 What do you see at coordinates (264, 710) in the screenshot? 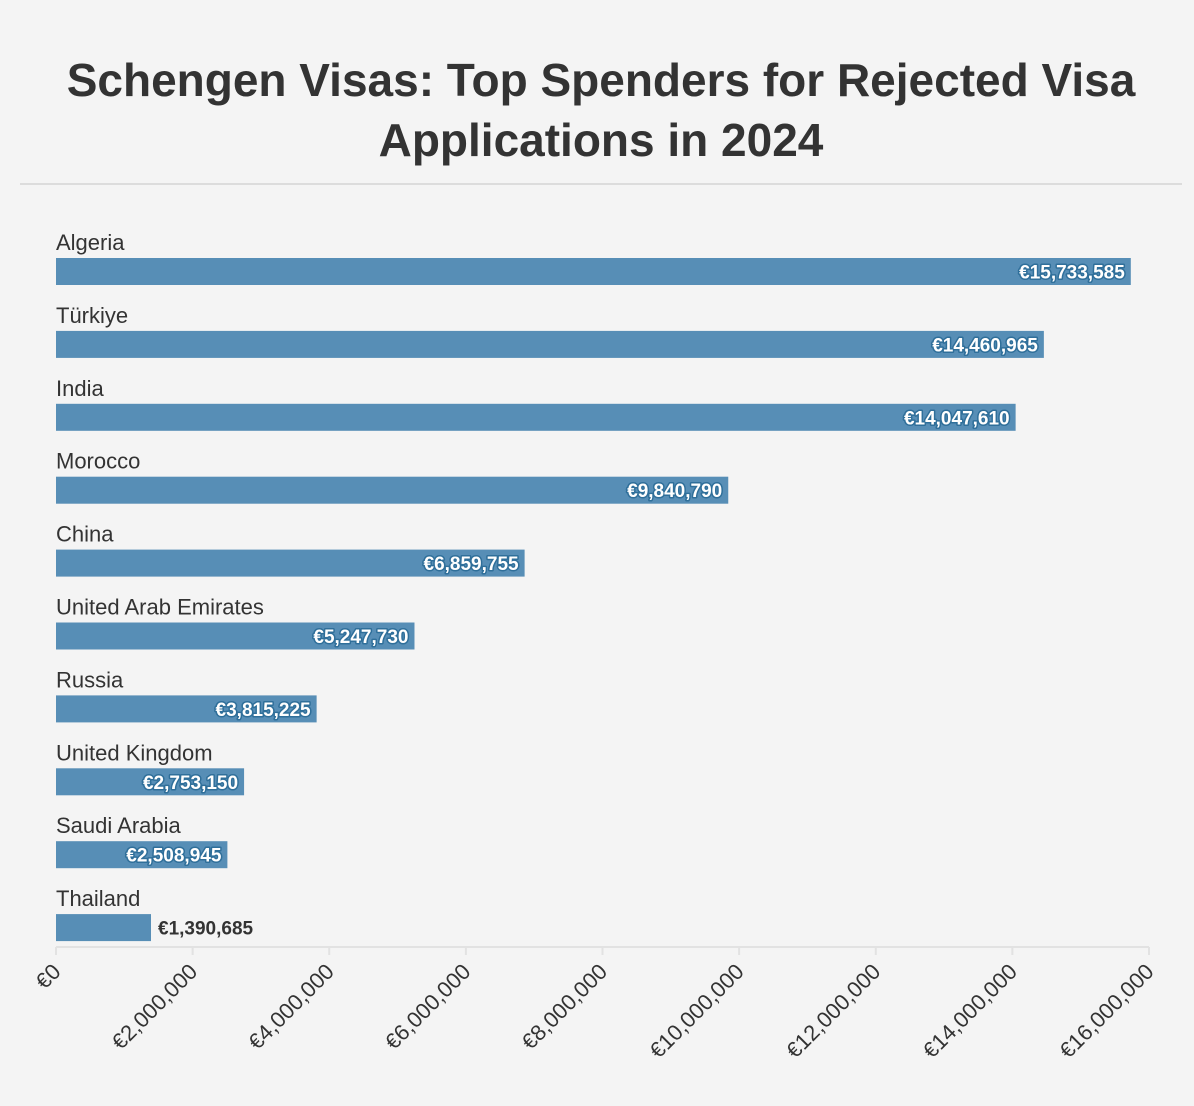
I see `value-label: €3,815,225` at bounding box center [264, 710].